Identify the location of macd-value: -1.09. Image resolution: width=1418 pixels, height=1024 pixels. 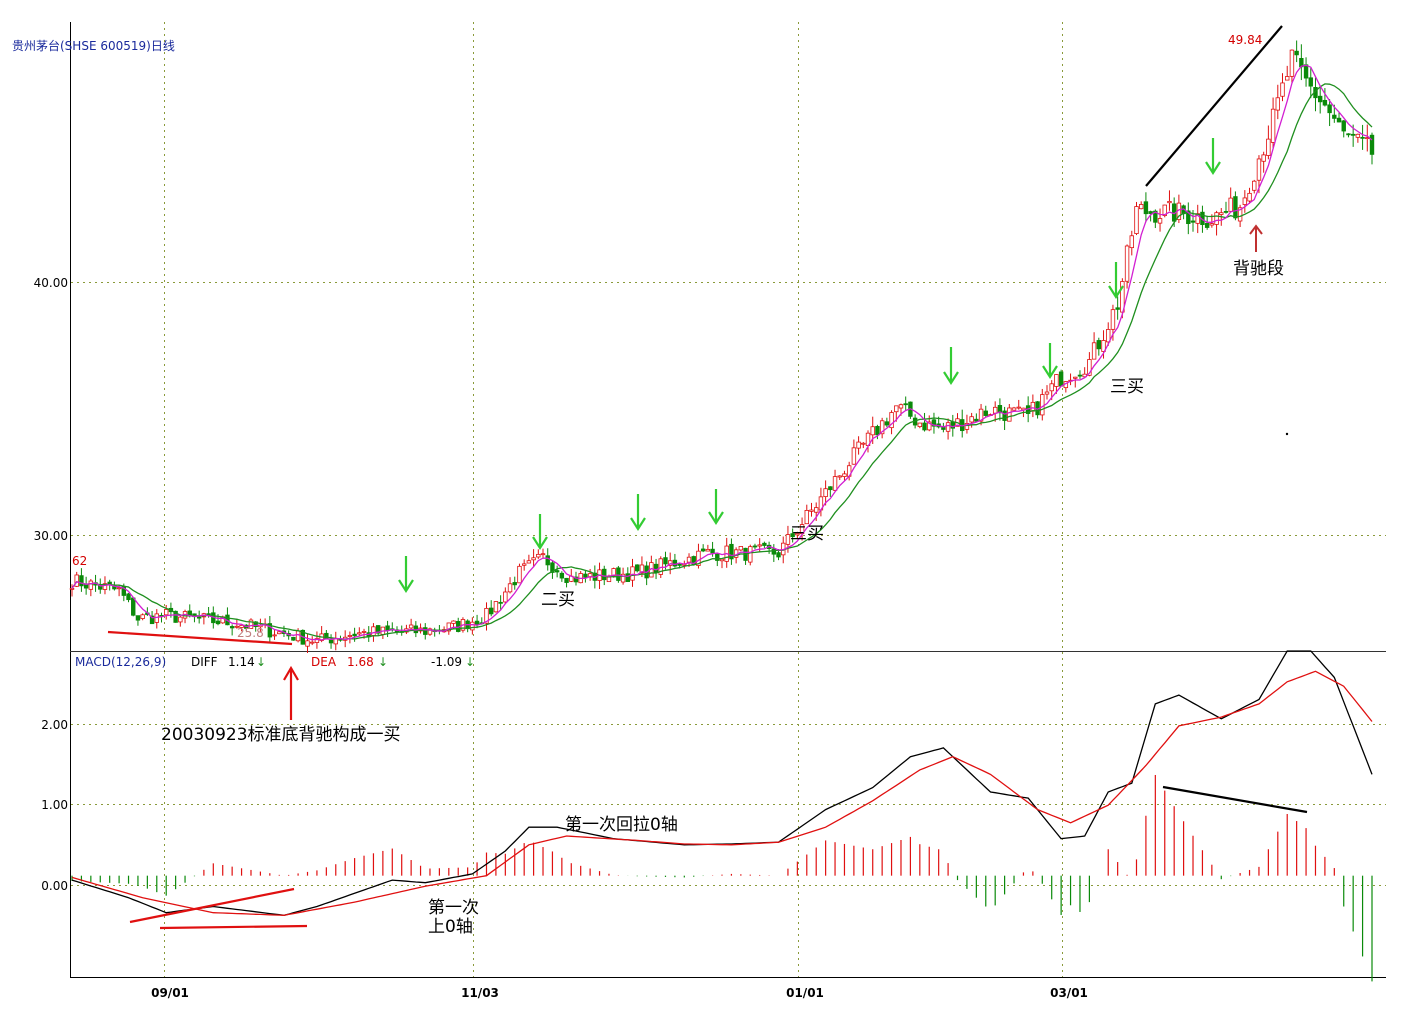
(446, 662).